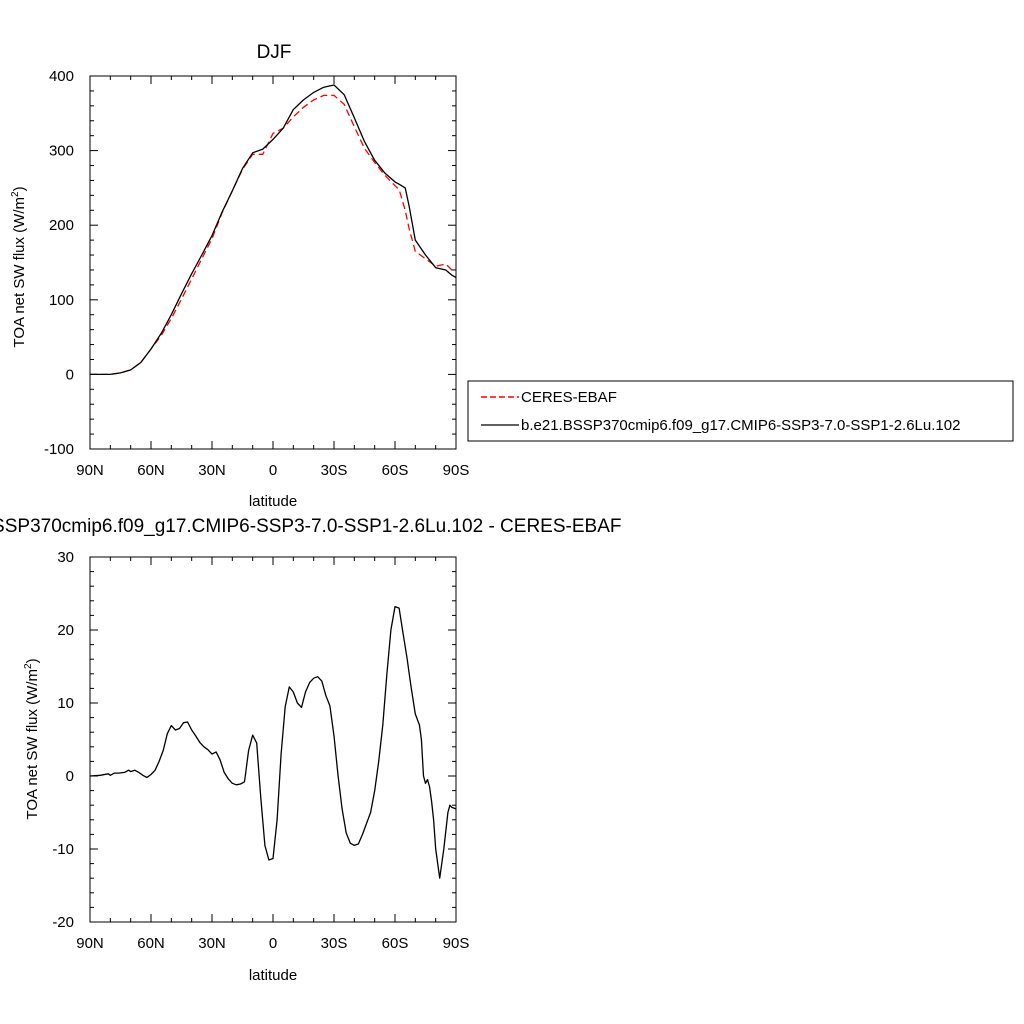  Describe the element at coordinates (65, 557) in the screenshot. I see `bottom-y-tick-label-5: 30` at that location.